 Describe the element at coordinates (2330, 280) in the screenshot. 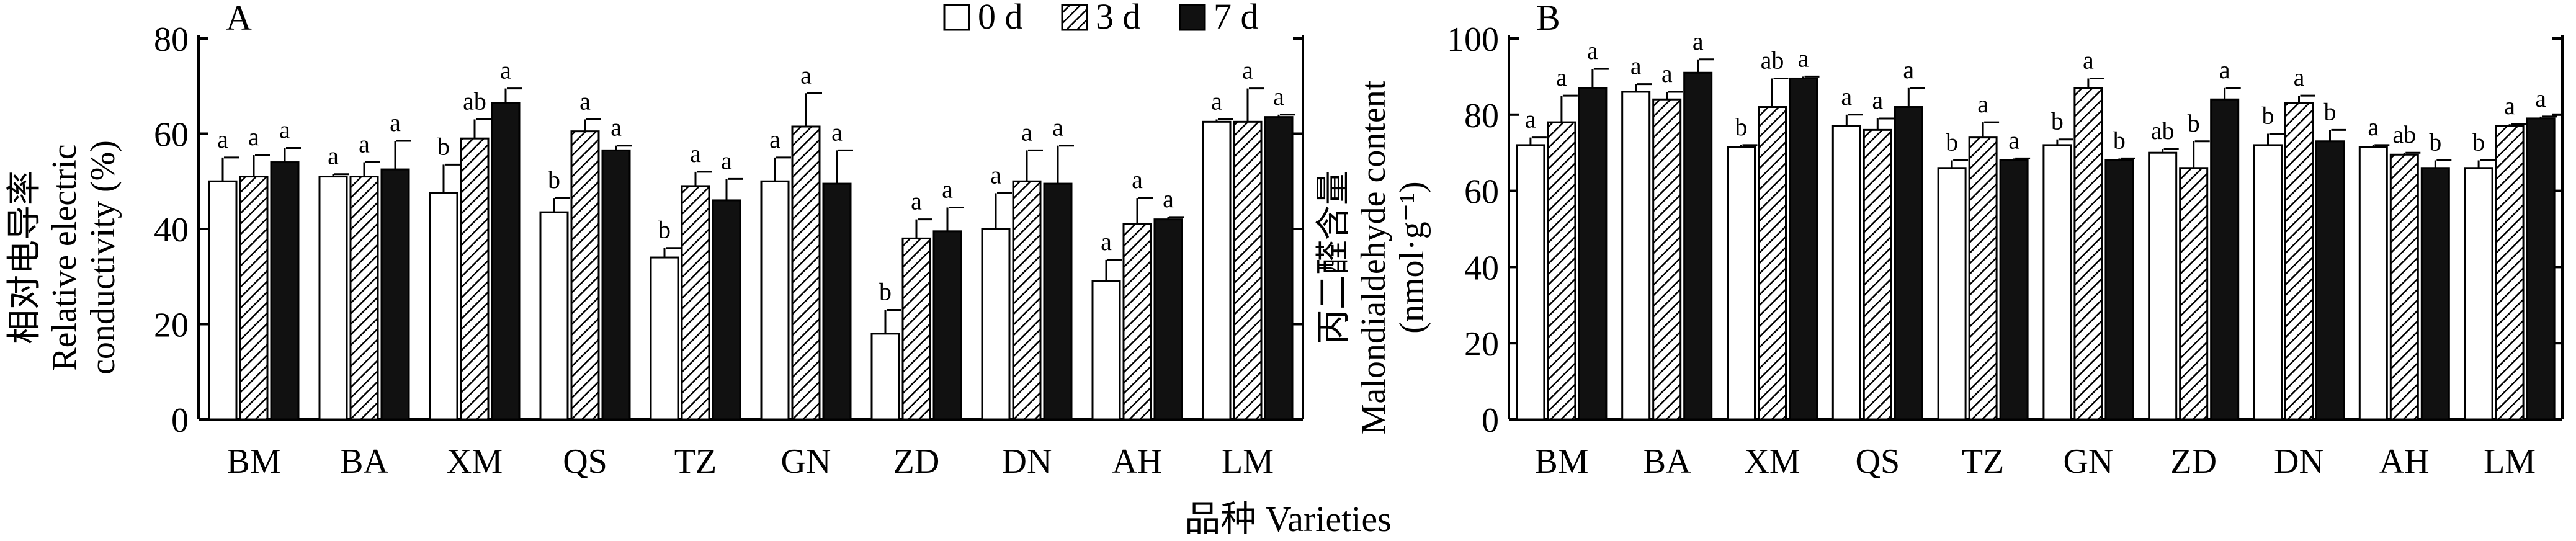

I see `panel-b-bar-dn-7d` at that location.